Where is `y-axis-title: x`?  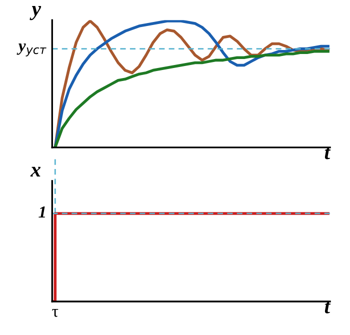
y-axis-title: x is located at coordinates (35, 171).